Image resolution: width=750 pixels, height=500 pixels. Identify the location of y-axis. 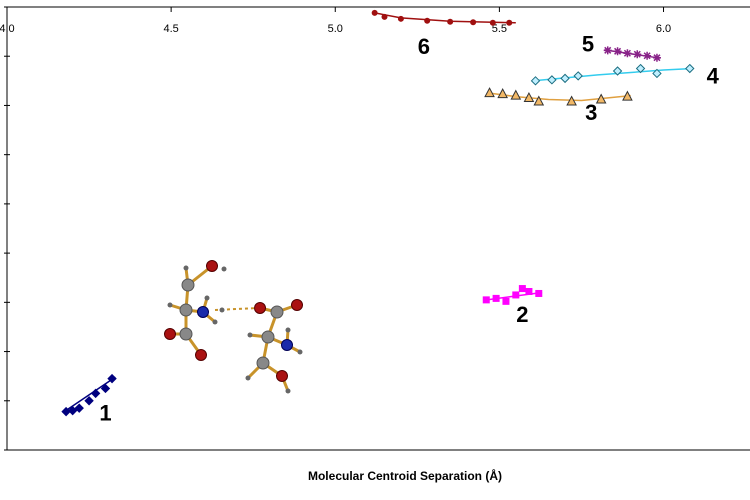
(7, 228).